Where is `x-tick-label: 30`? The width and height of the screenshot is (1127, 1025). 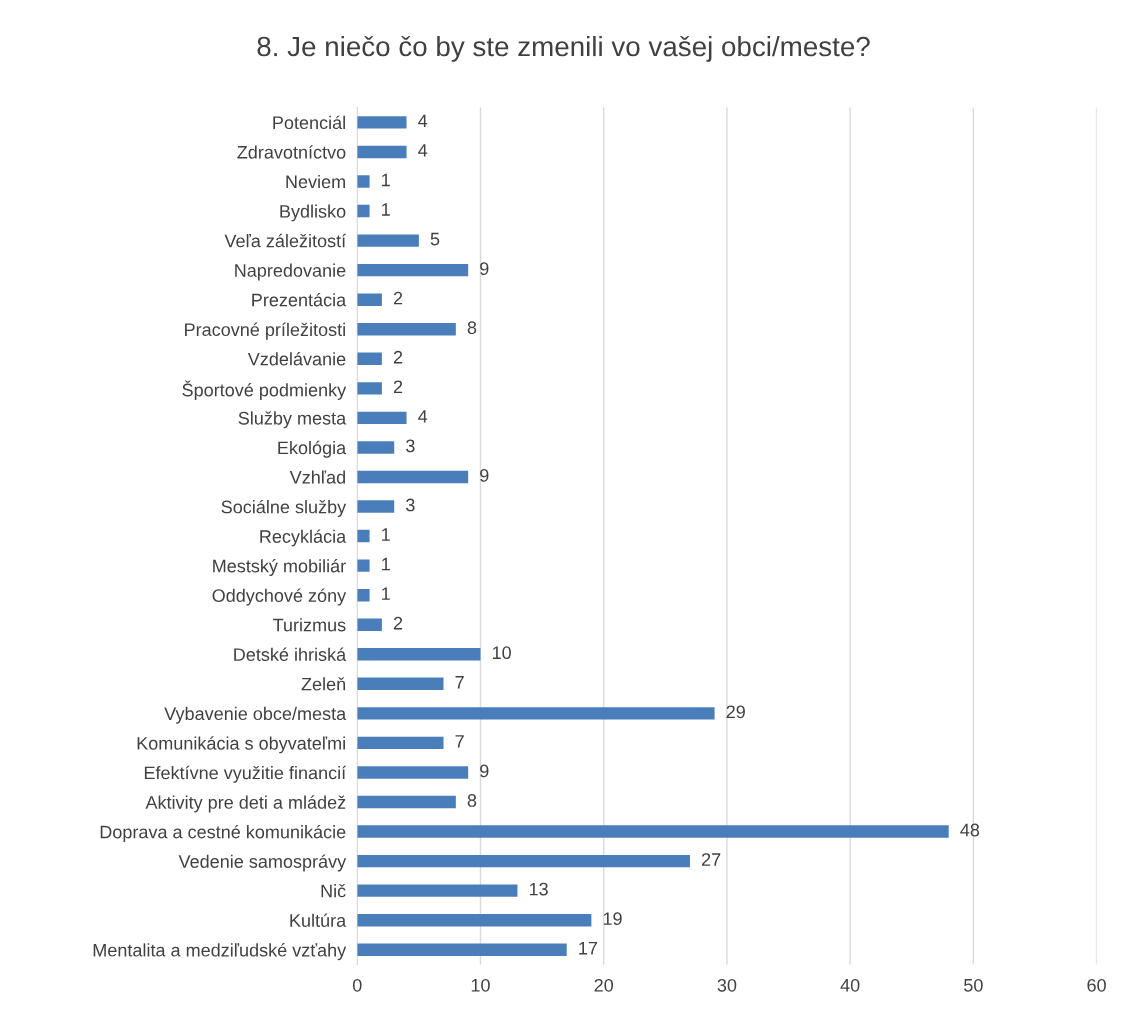 x-tick-label: 30 is located at coordinates (727, 985).